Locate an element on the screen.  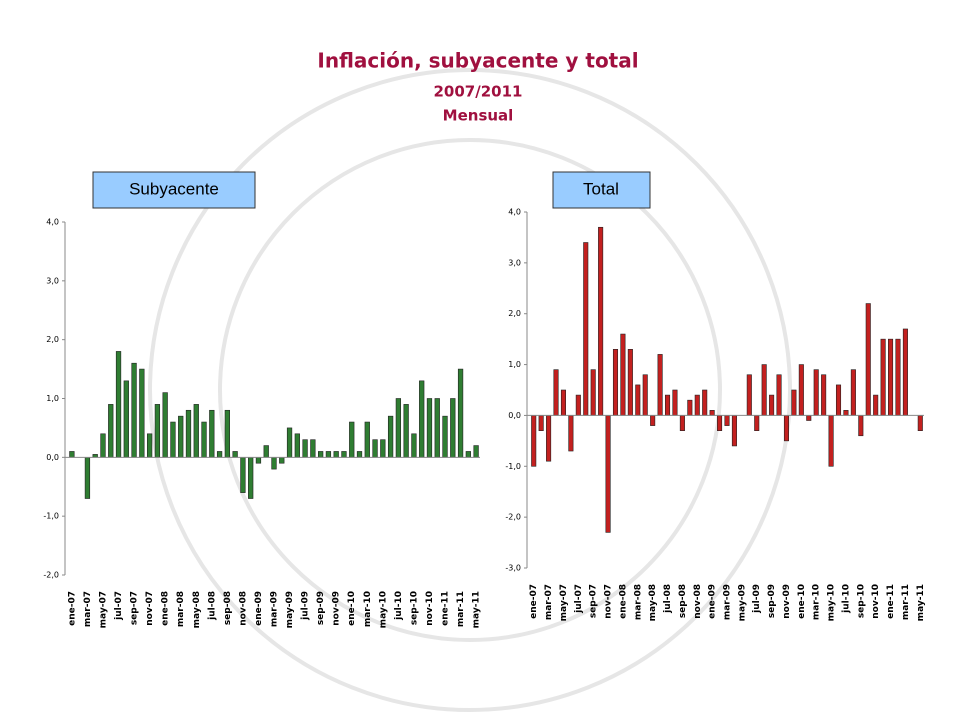
x-tick-label: mar-07 is located at coordinates (549, 602).